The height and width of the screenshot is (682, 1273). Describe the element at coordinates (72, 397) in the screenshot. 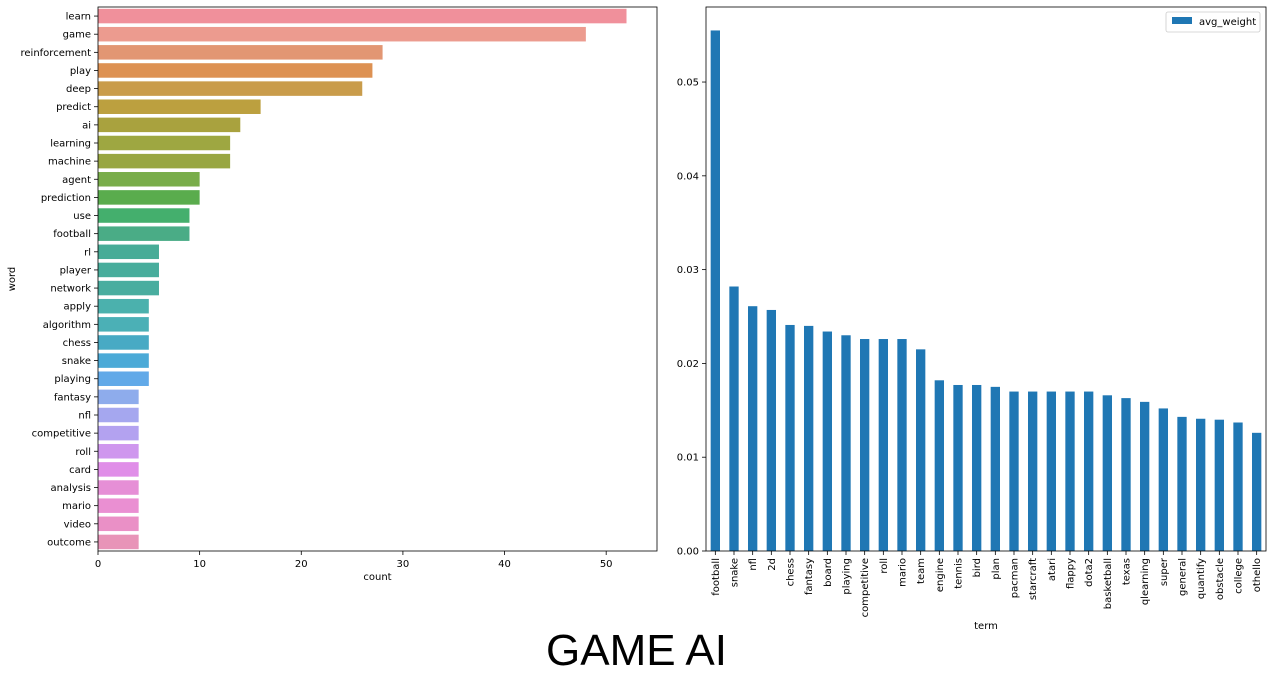

I see `ytick-label-fantasy: fantasy` at that location.